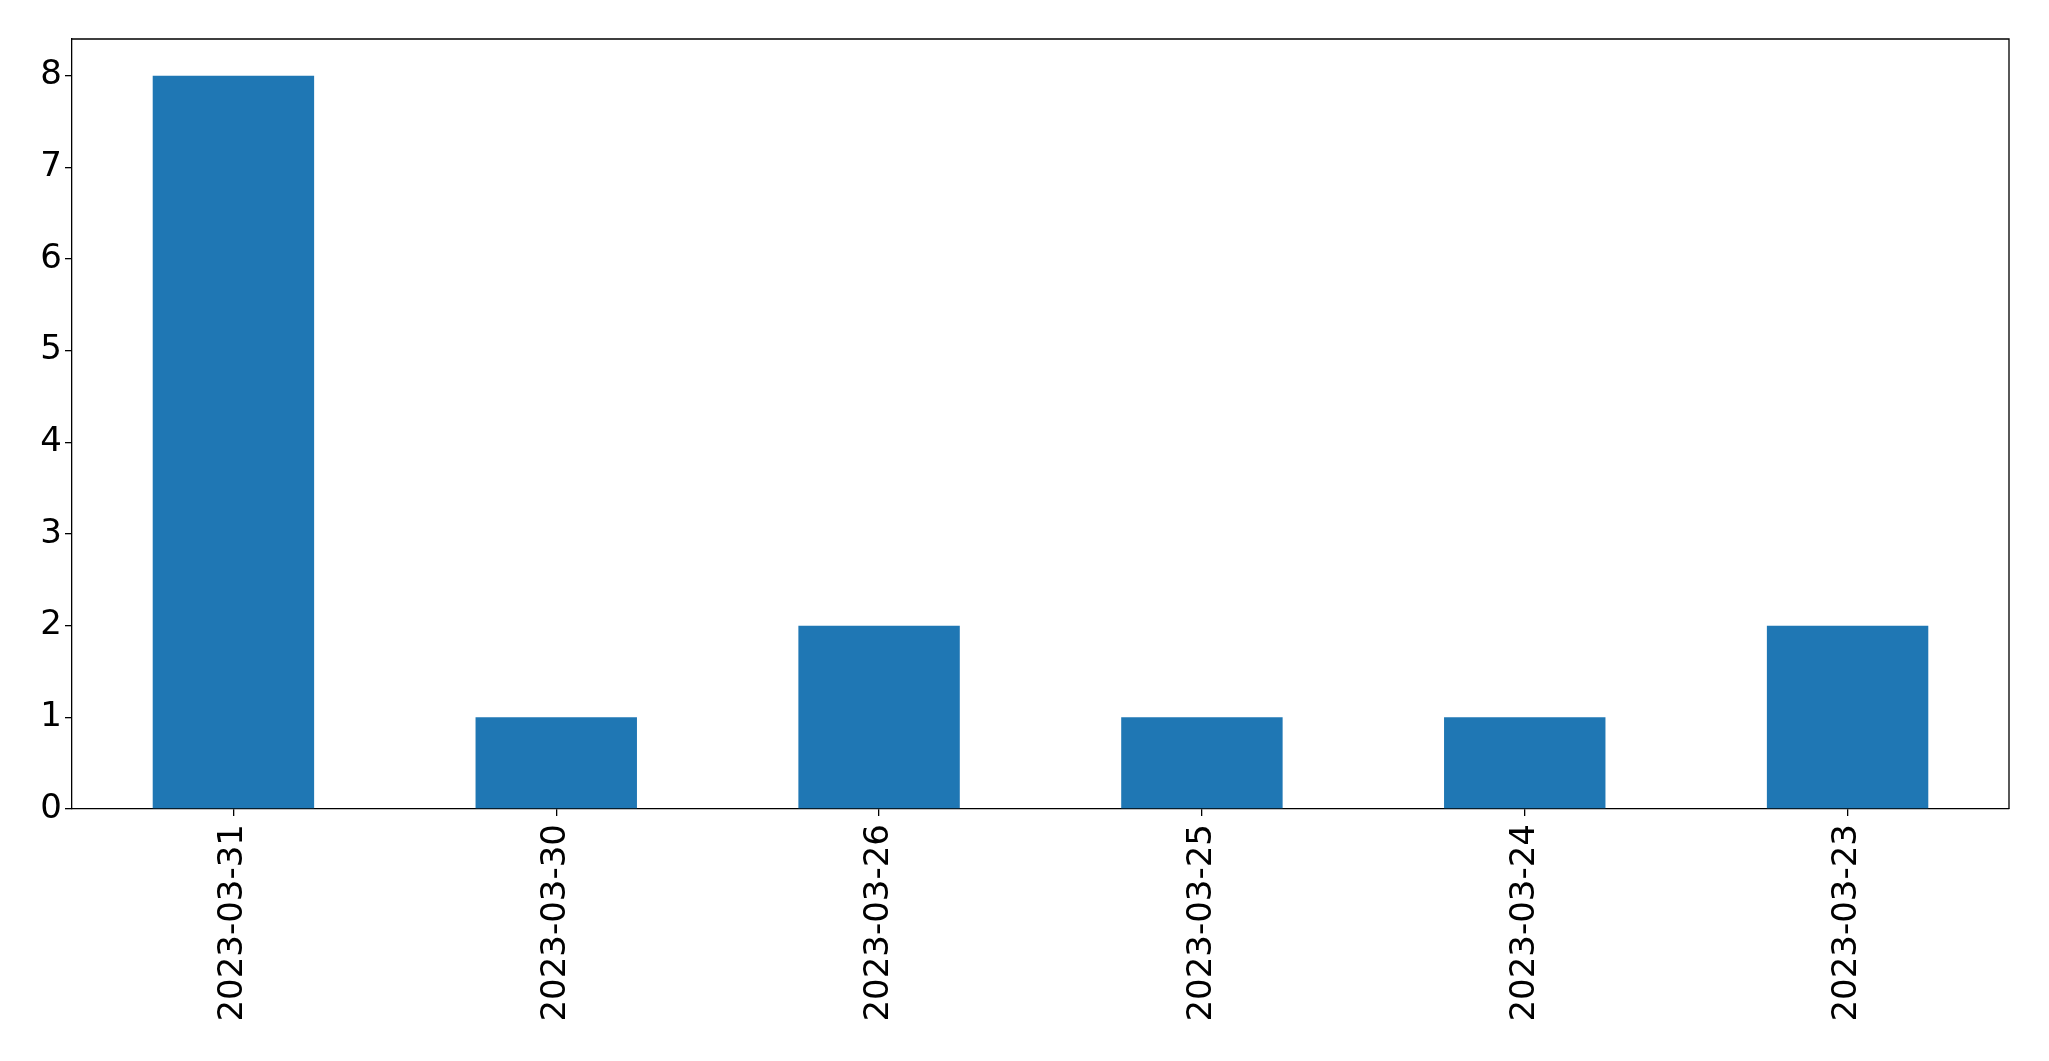 Image resolution: width=2049 pixels, height=1061 pixels. I want to click on y-tick-label: 6, so click(51, 255).